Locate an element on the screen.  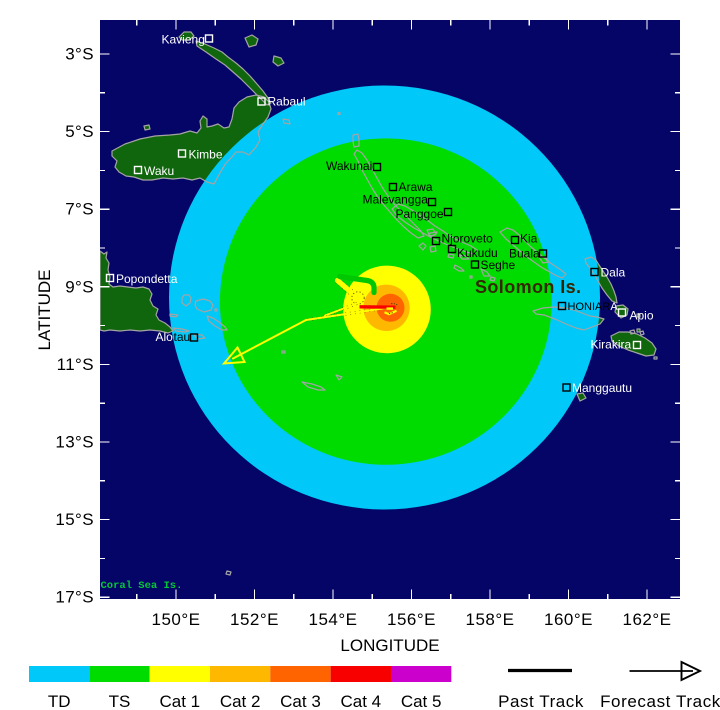
svg-text: Popondetta is located at coordinates (147, 279).